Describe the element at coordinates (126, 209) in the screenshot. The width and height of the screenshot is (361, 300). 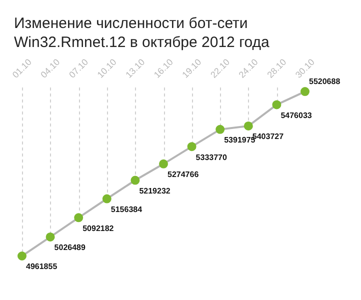
I see `data-label: 5156384` at that location.